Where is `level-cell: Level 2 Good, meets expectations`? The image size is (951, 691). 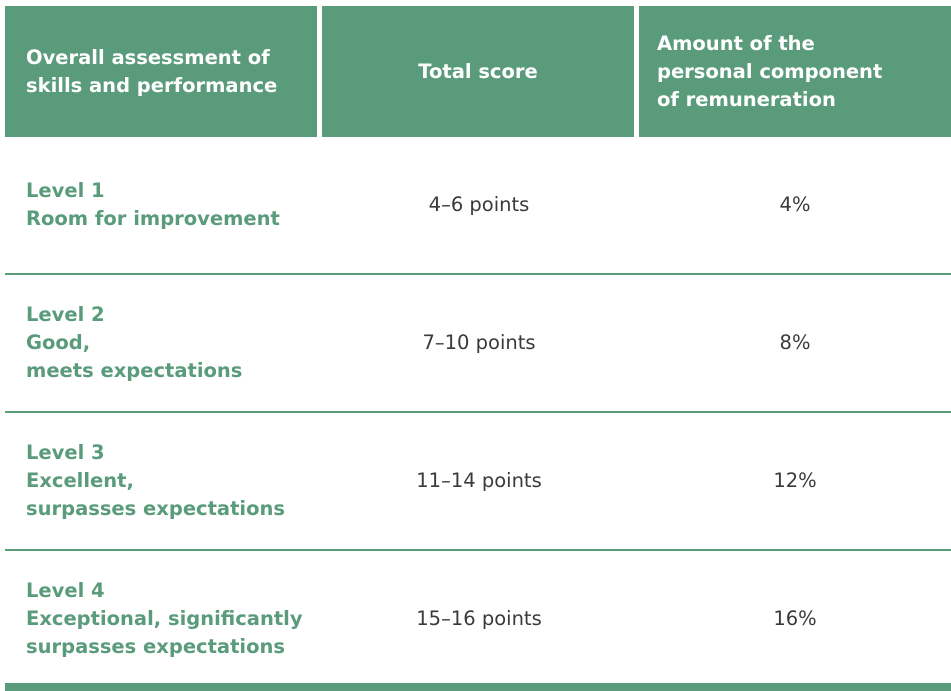
level-cell: Level 2 Good, meets expectations is located at coordinates (134, 342).